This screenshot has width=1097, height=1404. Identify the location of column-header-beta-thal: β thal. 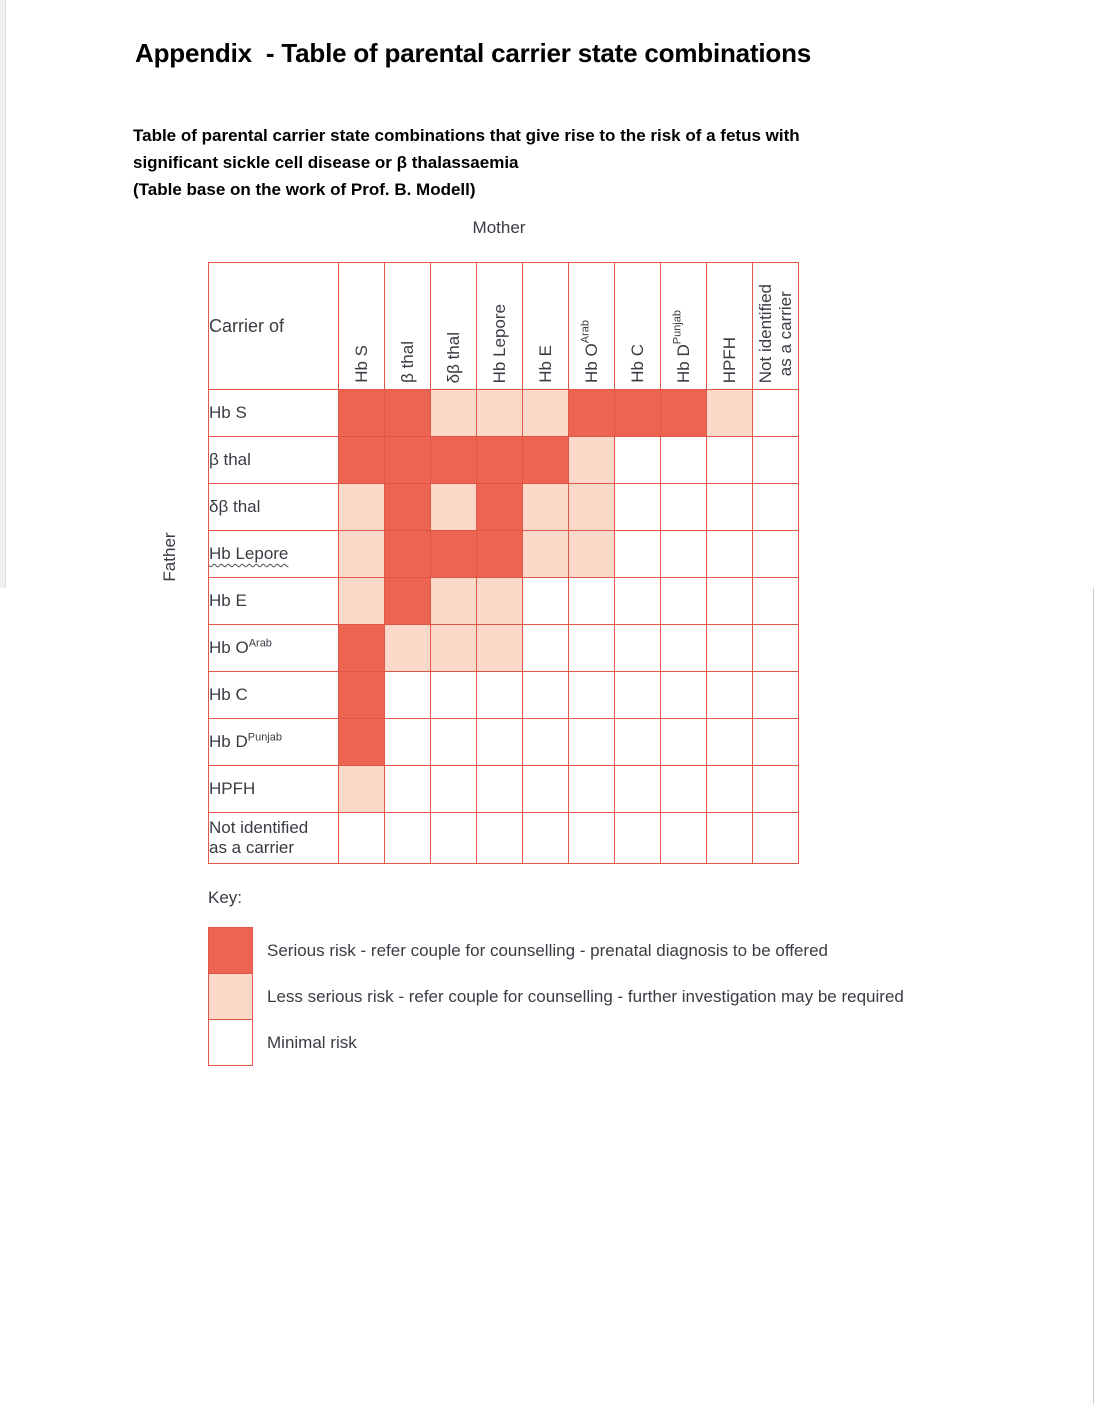
(407, 326).